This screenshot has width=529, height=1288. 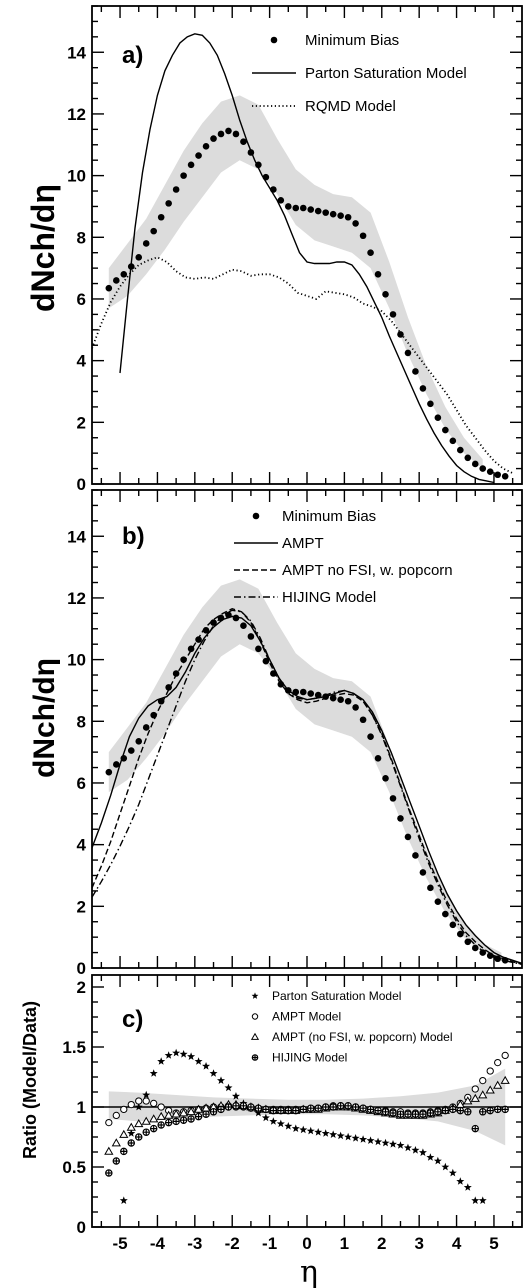 I want to click on panel-b-ytick-label: 14, so click(x=76, y=536).